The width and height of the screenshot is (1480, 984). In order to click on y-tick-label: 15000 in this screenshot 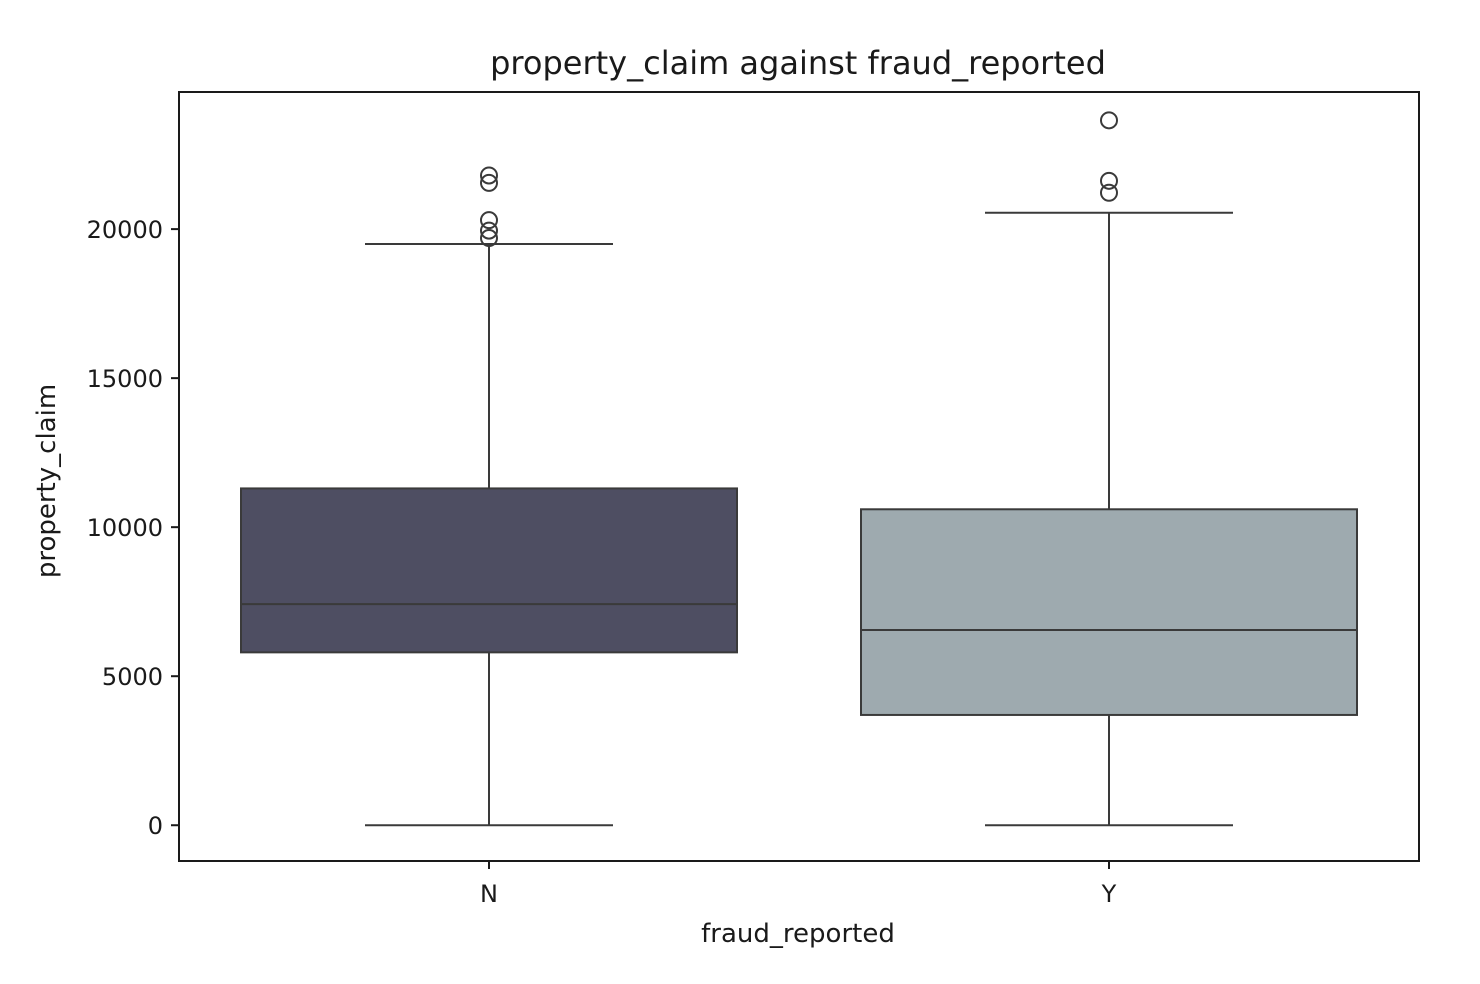, I will do `click(125, 379)`.